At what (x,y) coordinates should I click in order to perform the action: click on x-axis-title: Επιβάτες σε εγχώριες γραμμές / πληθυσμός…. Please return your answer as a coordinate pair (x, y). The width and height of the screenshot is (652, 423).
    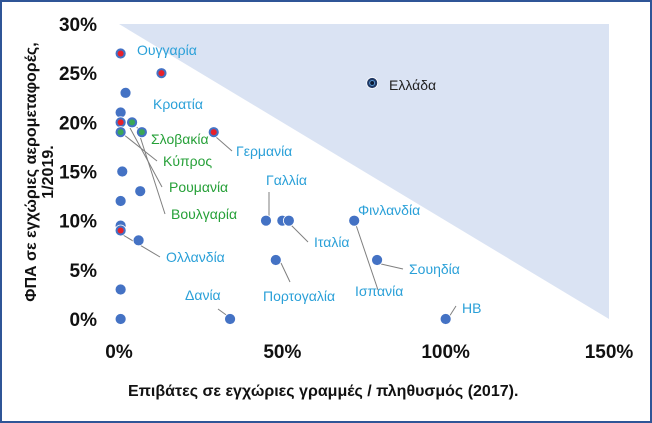
    Looking at the image, I should click on (323, 391).